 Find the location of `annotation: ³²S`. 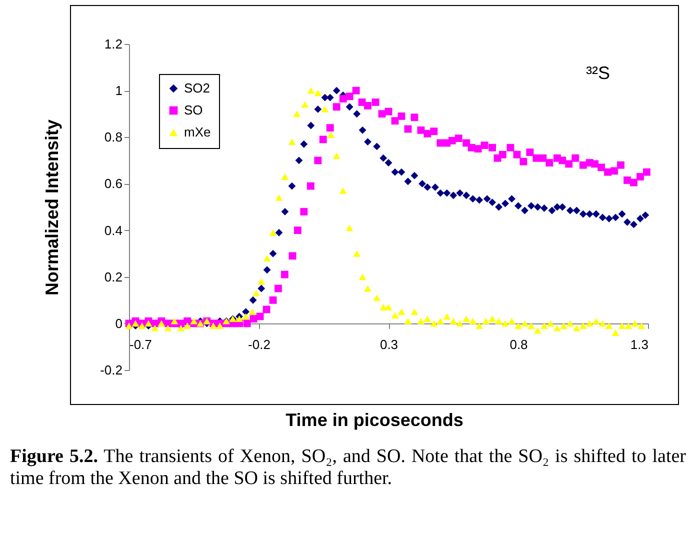

annotation: ³²S is located at coordinates (598, 73).